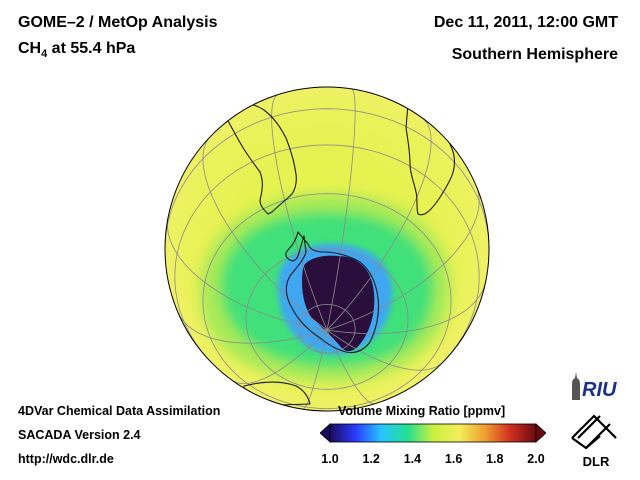  Describe the element at coordinates (91, 48) in the screenshot. I see `pressure-label: at 55.4 hPa` at that location.